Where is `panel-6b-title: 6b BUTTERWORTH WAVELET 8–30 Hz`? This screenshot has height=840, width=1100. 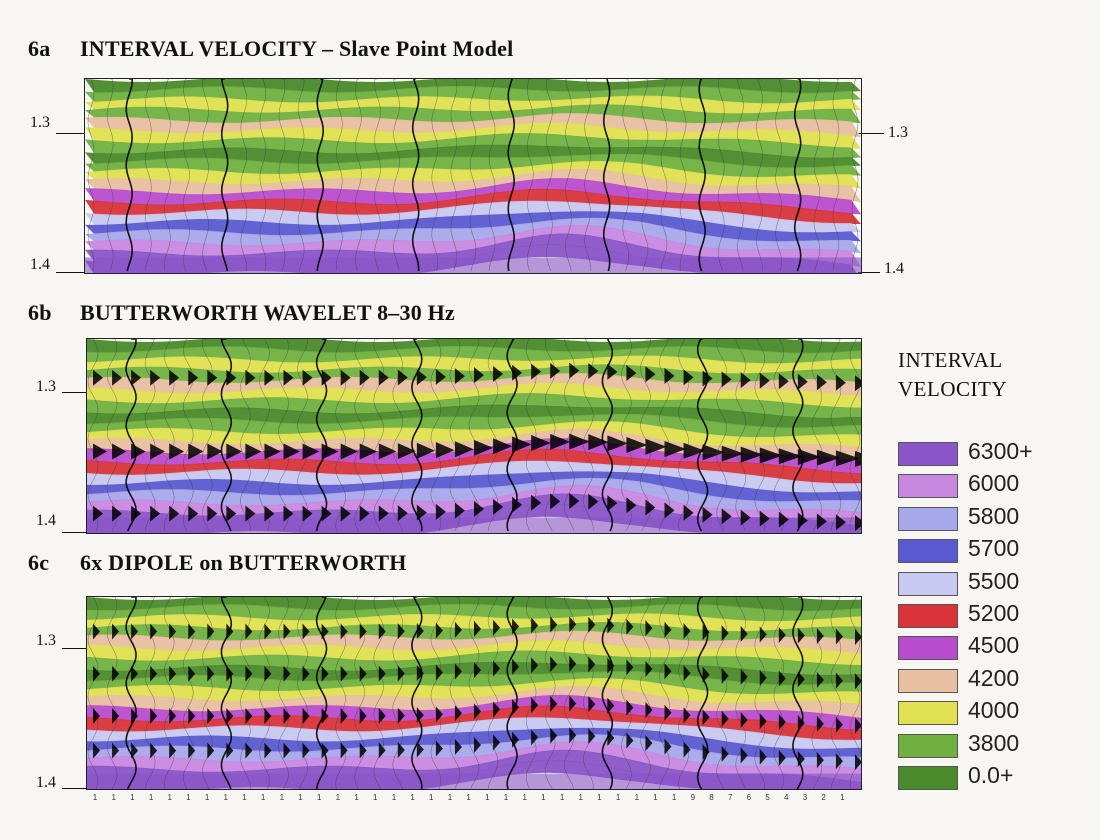
panel-6b-title: 6b BUTTERWORTH WAVELET 8–30 Hz is located at coordinates (241, 313).